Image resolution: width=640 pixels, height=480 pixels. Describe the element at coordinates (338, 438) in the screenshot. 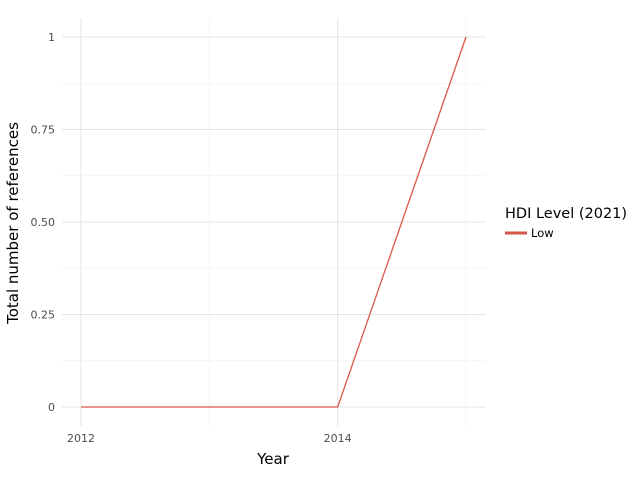

I see `x-tick-label: 2014` at that location.